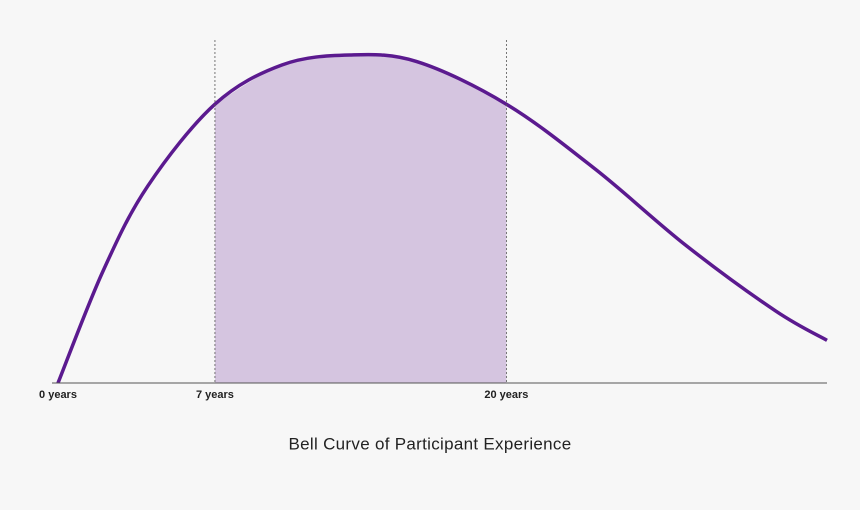 This screenshot has width=860, height=510. What do you see at coordinates (430, 443) in the screenshot?
I see `chart-title: Bell Curve of Participant Experience` at bounding box center [430, 443].